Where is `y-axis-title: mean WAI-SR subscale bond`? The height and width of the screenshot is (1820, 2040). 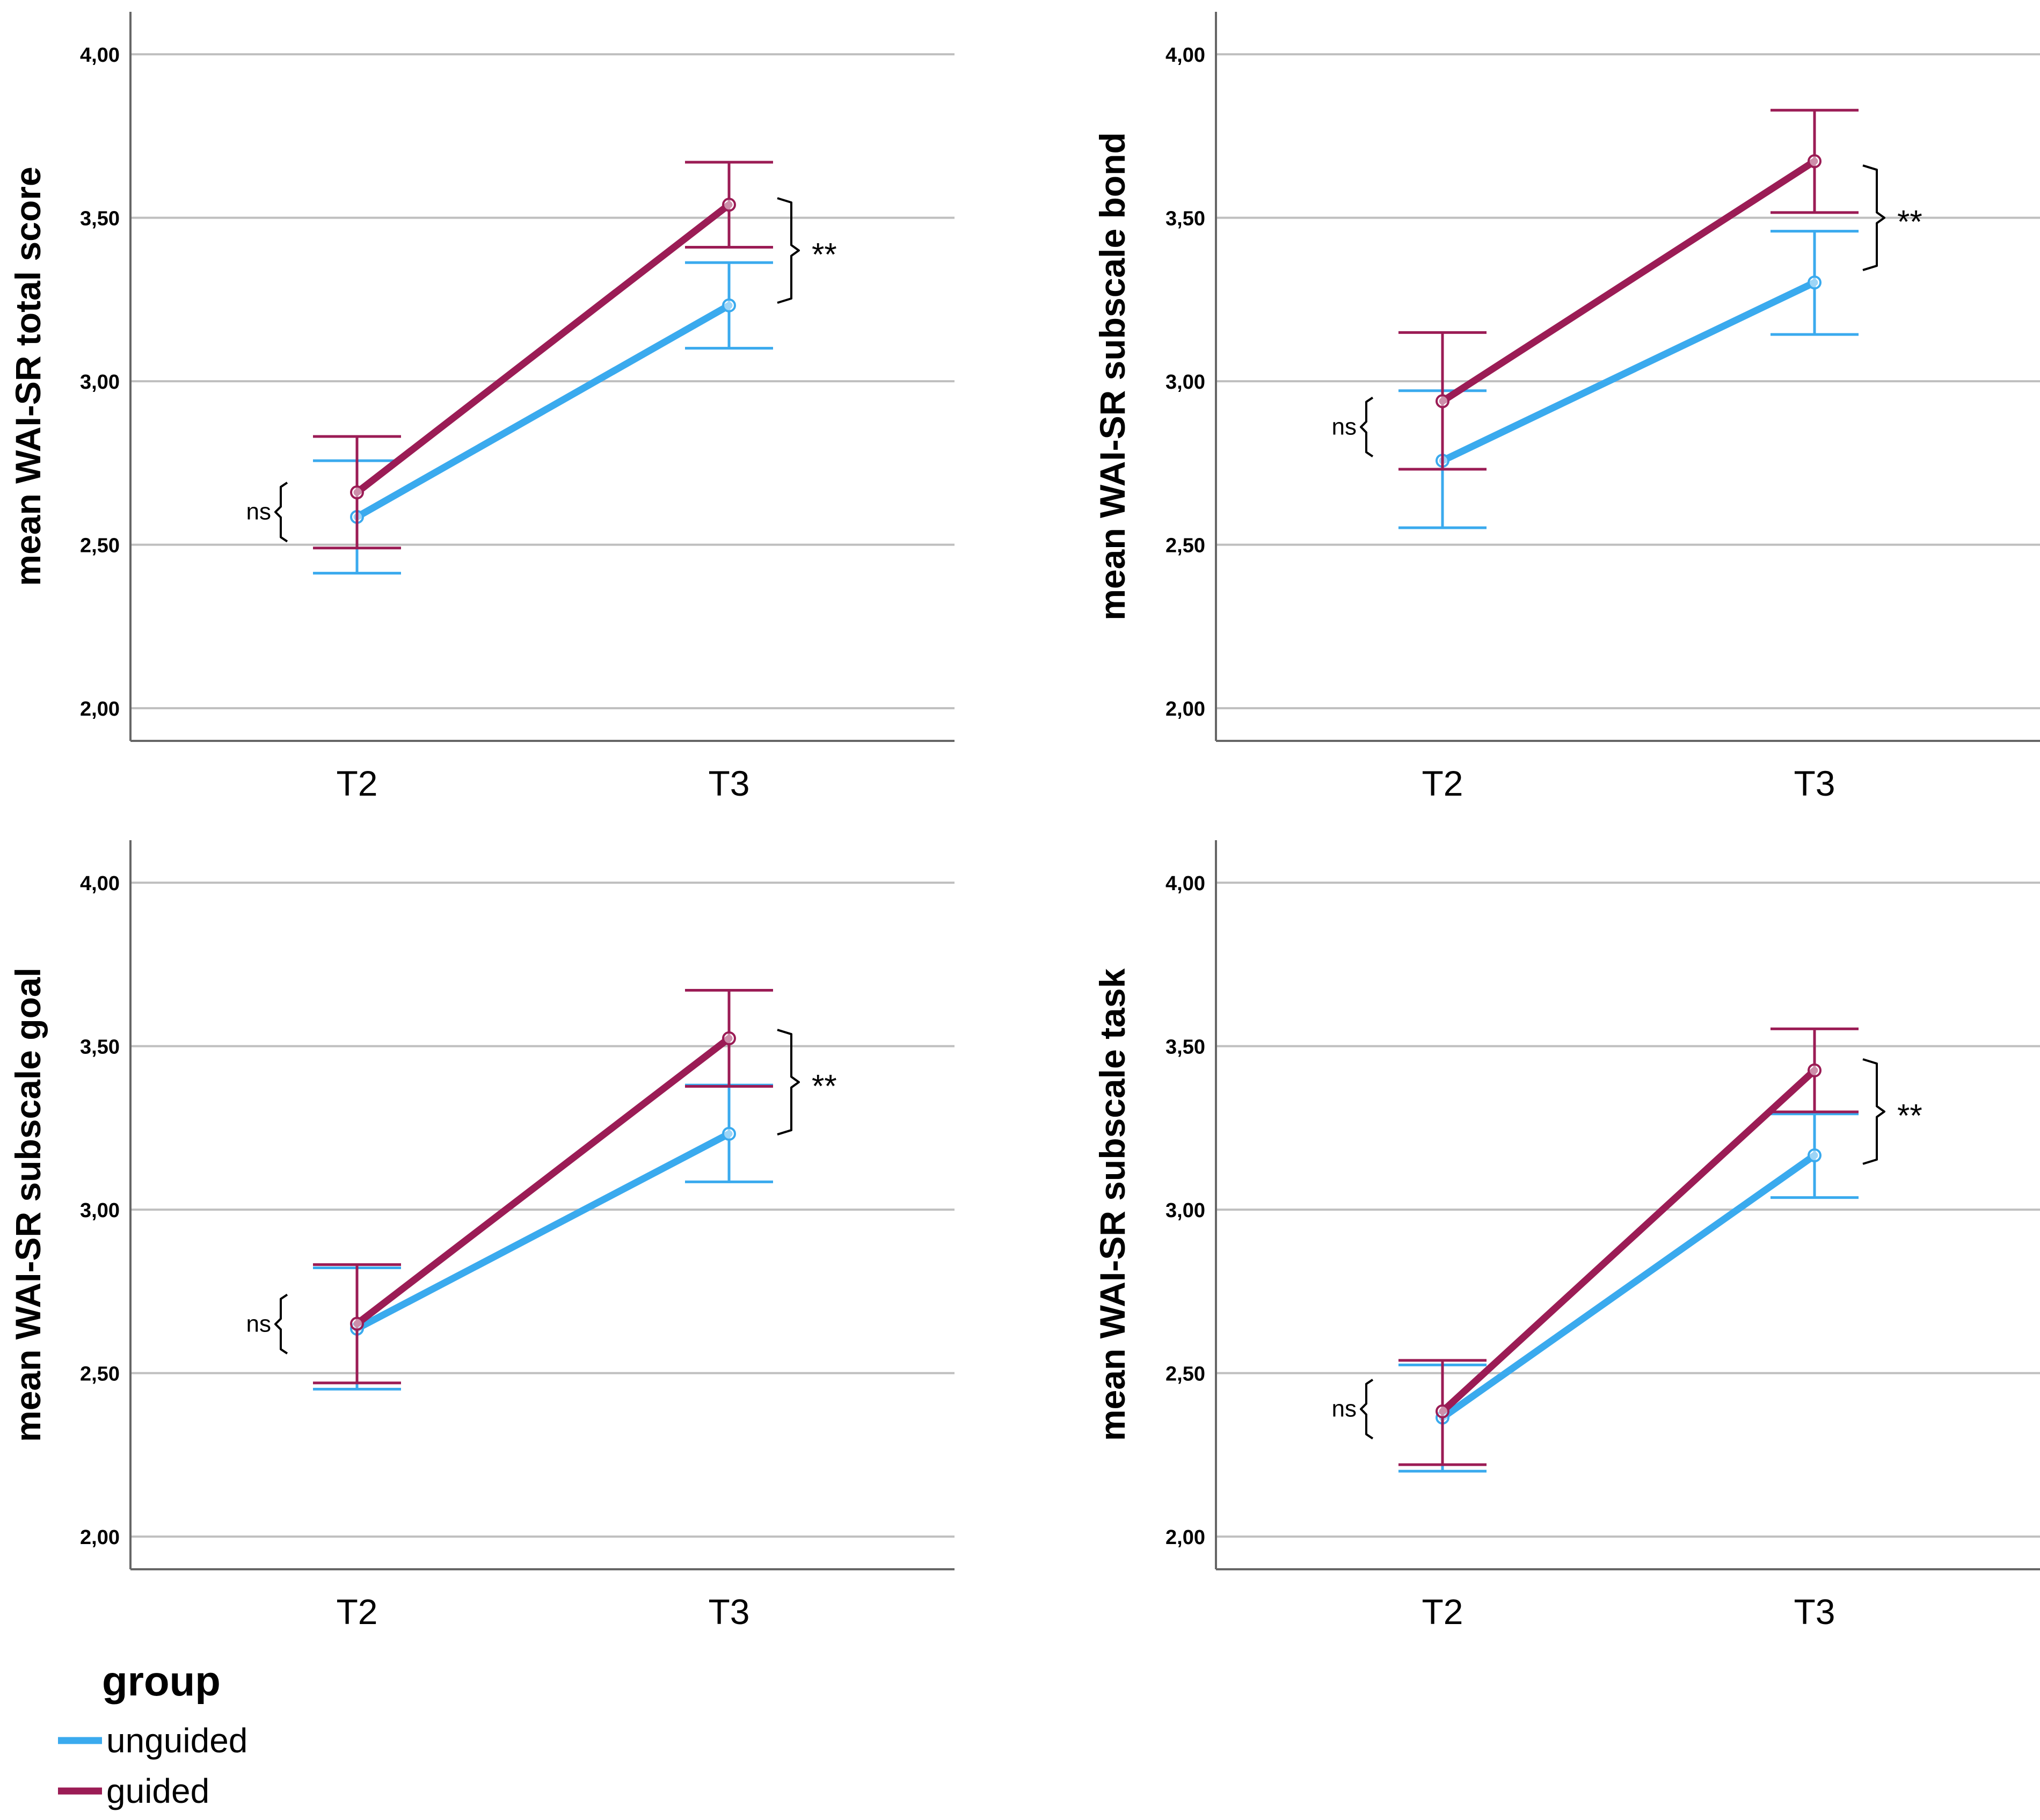
y-axis-title: mean WAI-SR subscale bond is located at coordinates (1112, 376).